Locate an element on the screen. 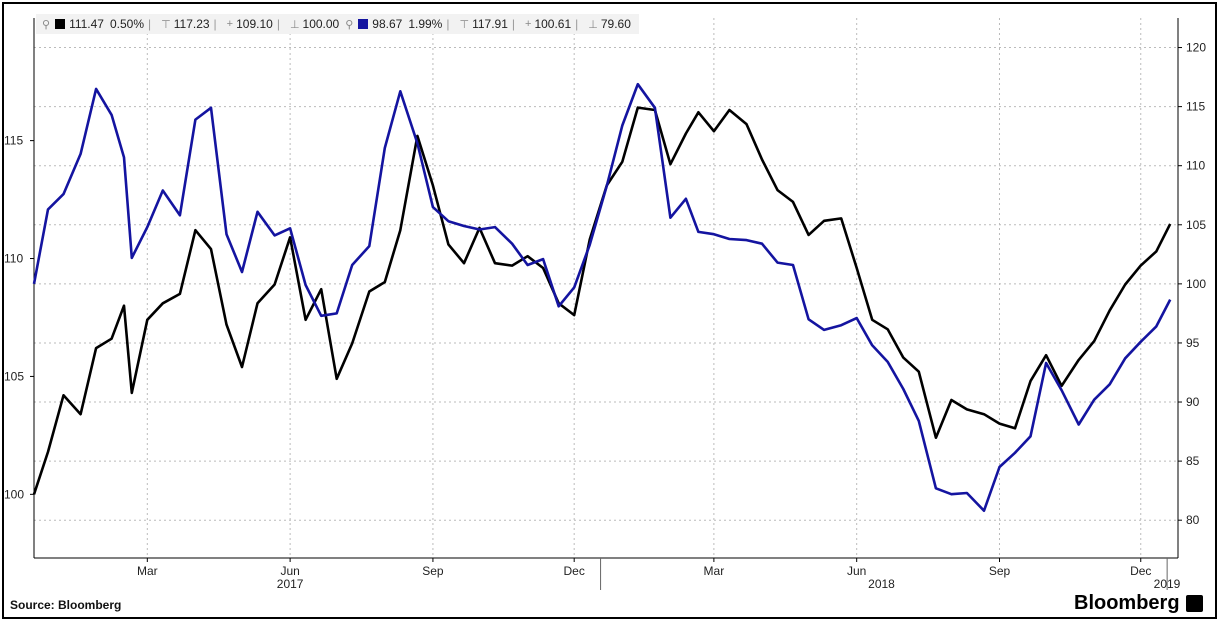  legend-pct-1: 0.50% is located at coordinates (127, 24).